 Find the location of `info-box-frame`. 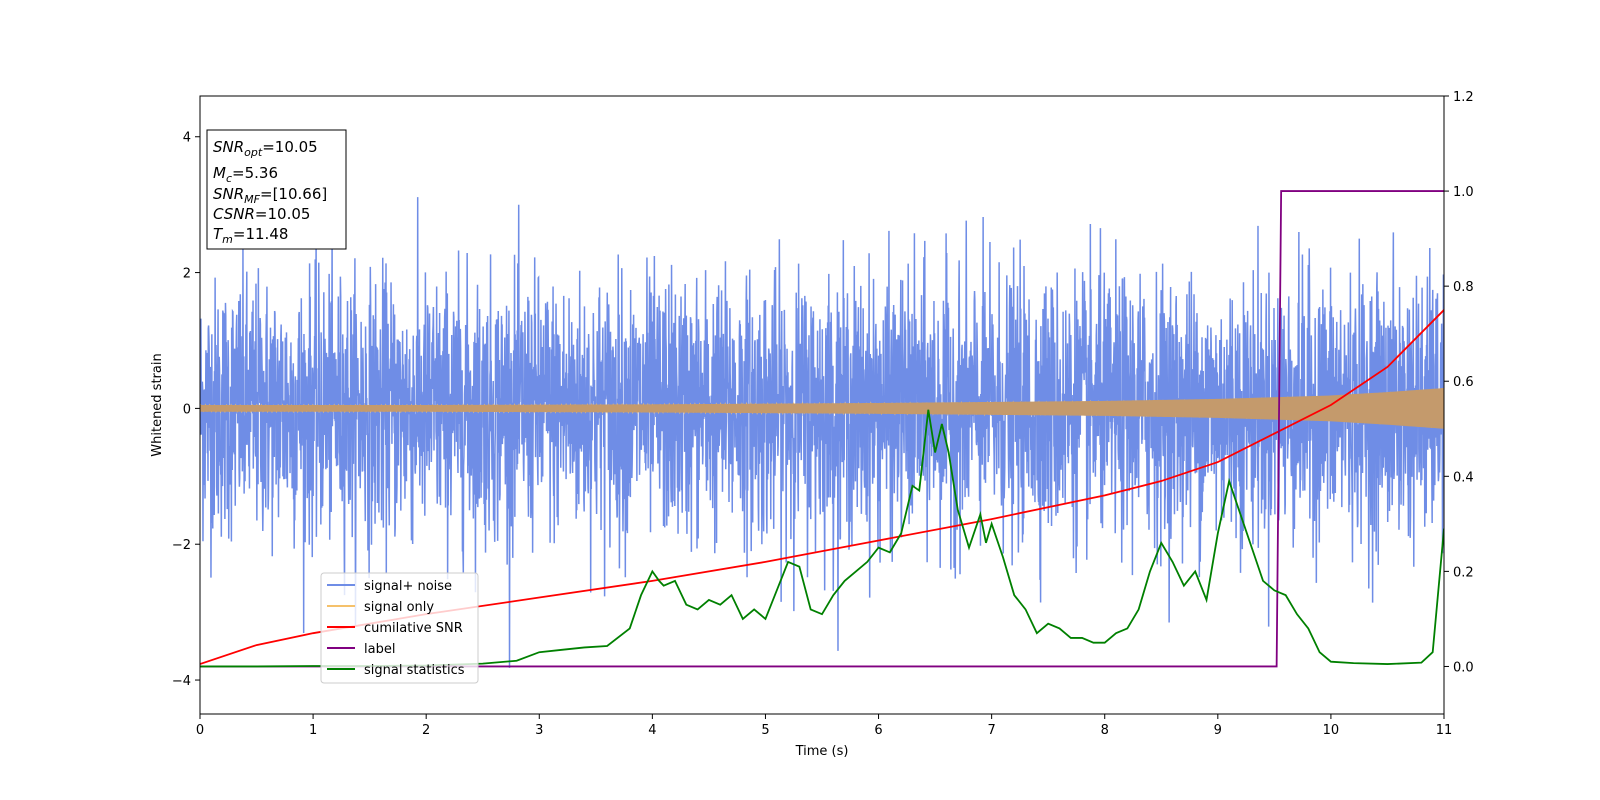

info-box-frame is located at coordinates (276, 189).